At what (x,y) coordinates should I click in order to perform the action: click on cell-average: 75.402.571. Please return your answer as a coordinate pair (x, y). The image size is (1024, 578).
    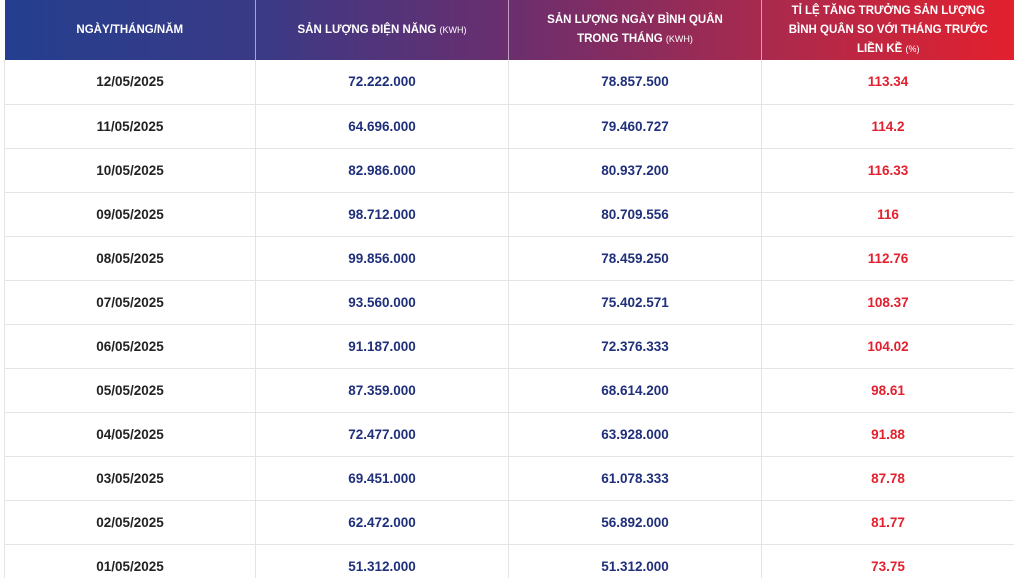
    Looking at the image, I should click on (635, 302).